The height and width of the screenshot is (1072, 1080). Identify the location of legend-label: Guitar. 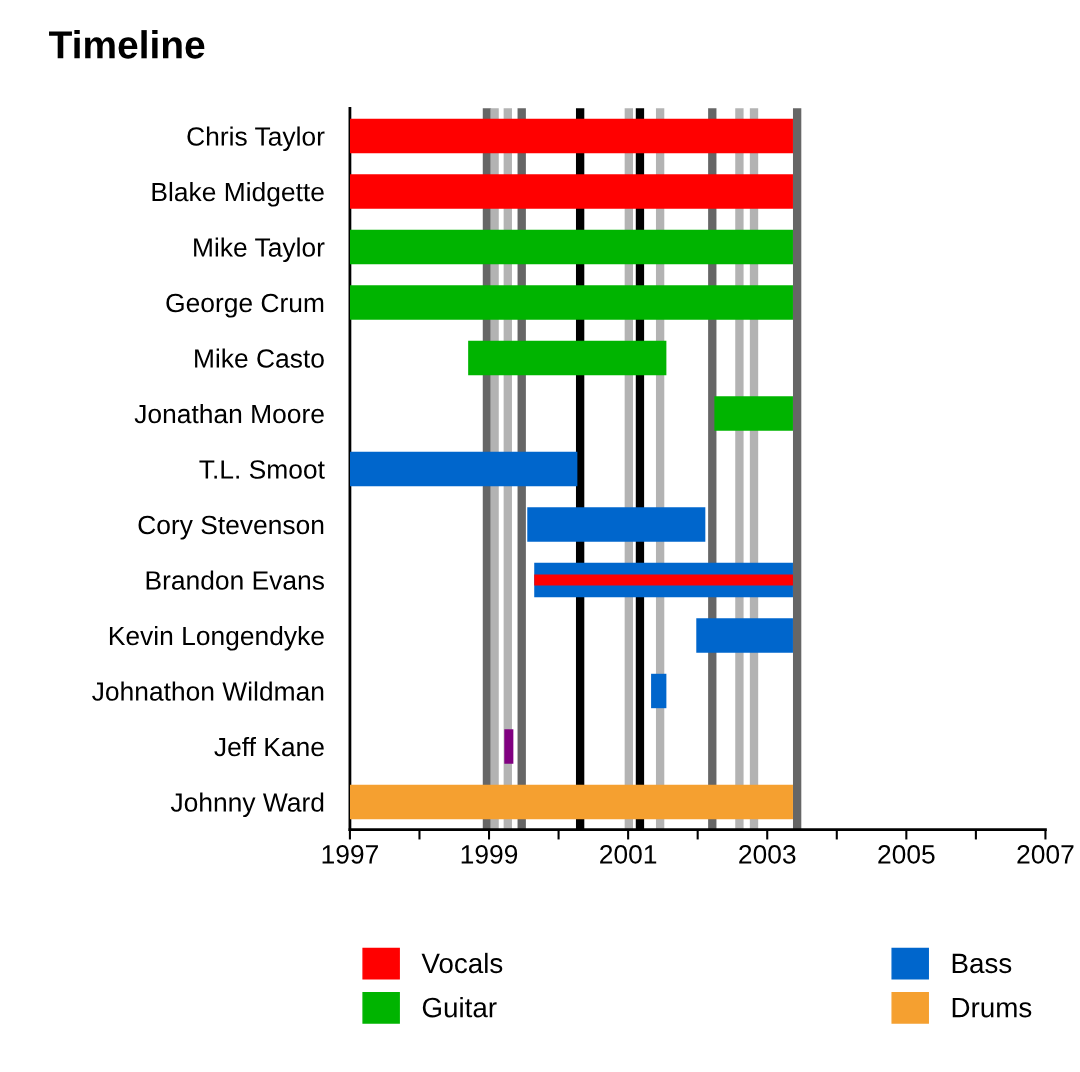
(459, 1007).